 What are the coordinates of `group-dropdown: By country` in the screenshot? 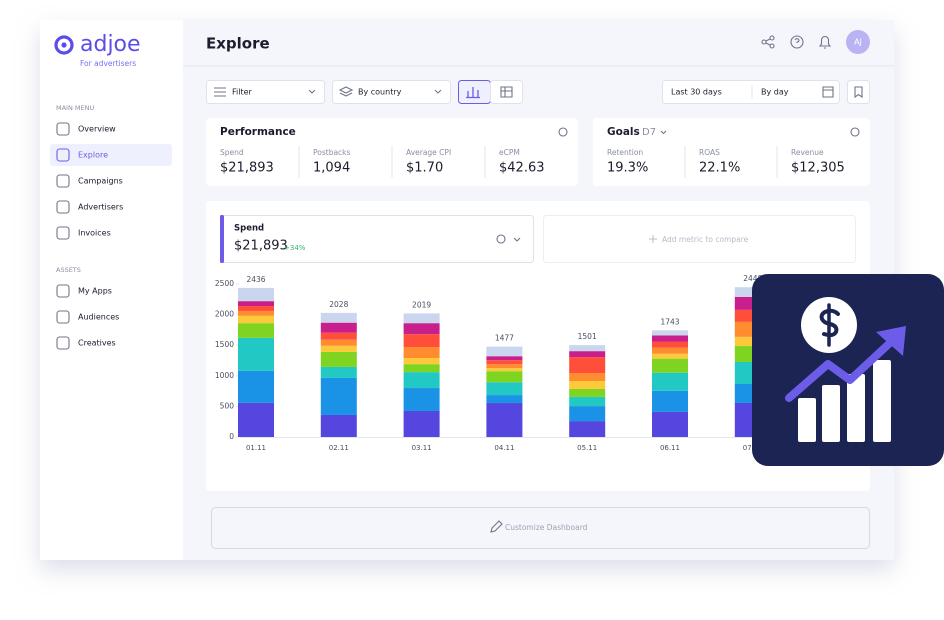 It's located at (391, 92).